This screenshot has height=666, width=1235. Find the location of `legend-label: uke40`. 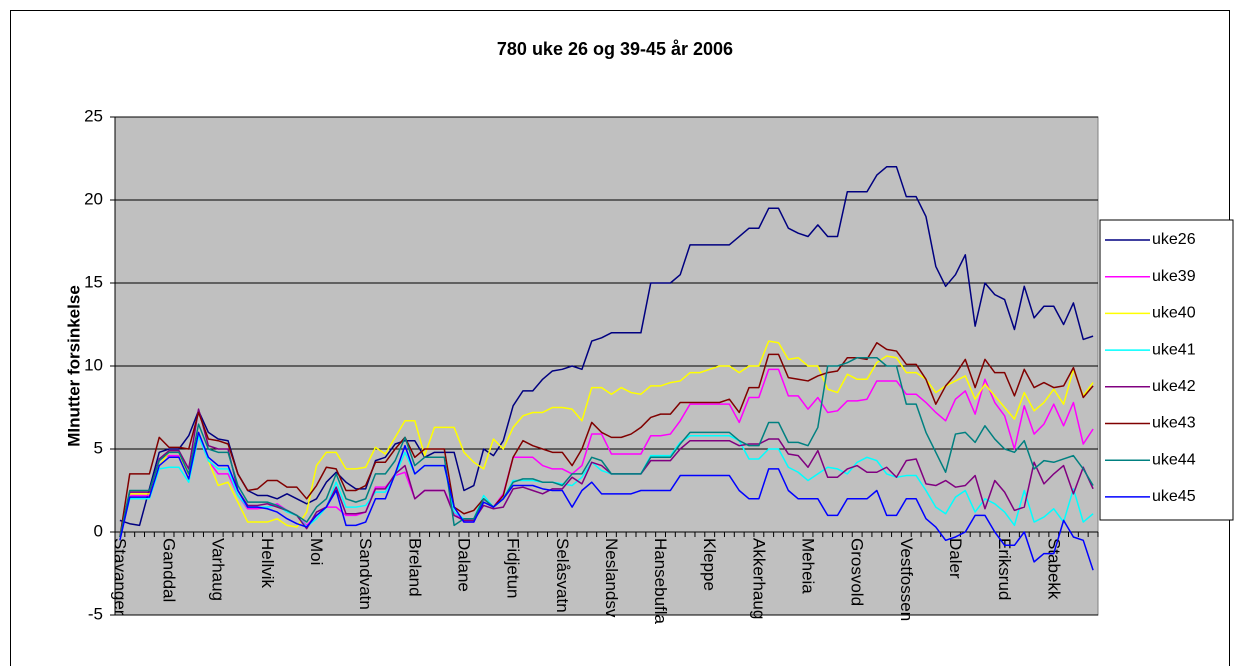

legend-label: uke40 is located at coordinates (1174, 313).